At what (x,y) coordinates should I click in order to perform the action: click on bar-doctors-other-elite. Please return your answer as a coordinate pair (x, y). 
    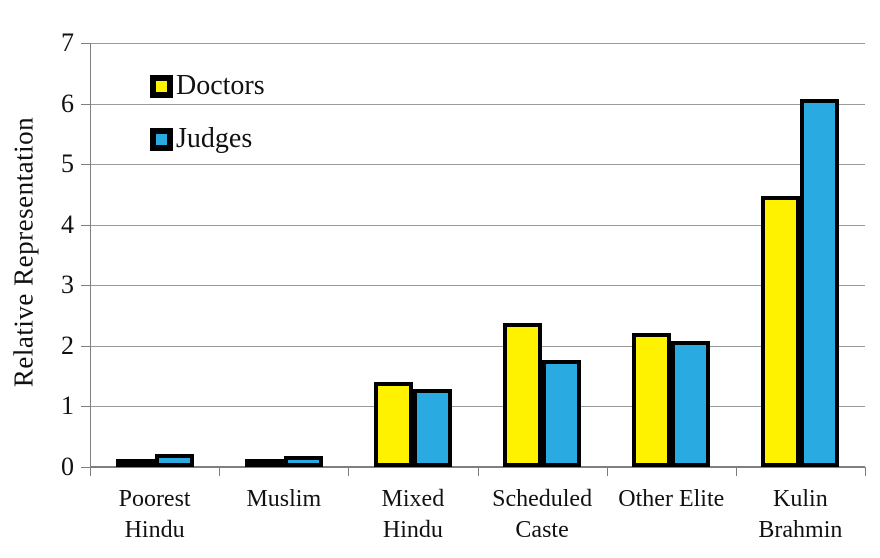
    Looking at the image, I should click on (652, 400).